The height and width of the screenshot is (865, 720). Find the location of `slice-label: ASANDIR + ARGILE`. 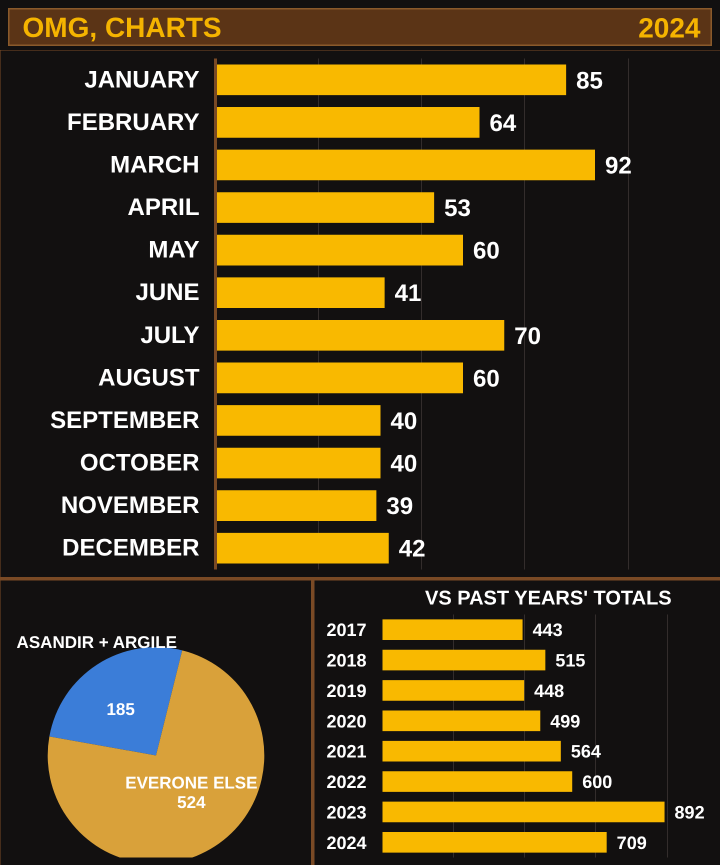

slice-label: ASANDIR + ARGILE is located at coordinates (96, 642).